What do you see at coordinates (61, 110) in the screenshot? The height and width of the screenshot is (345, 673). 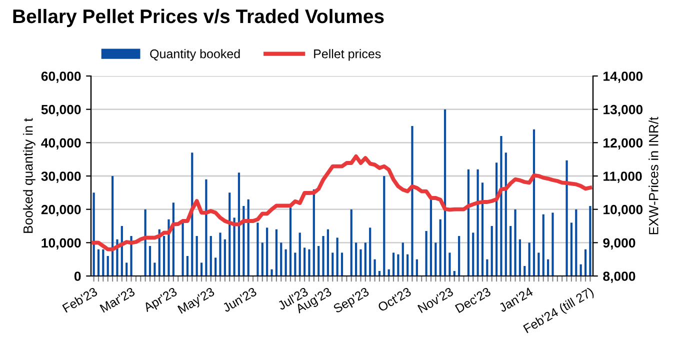 I see `y-tick-label: 50,000` at bounding box center [61, 110].